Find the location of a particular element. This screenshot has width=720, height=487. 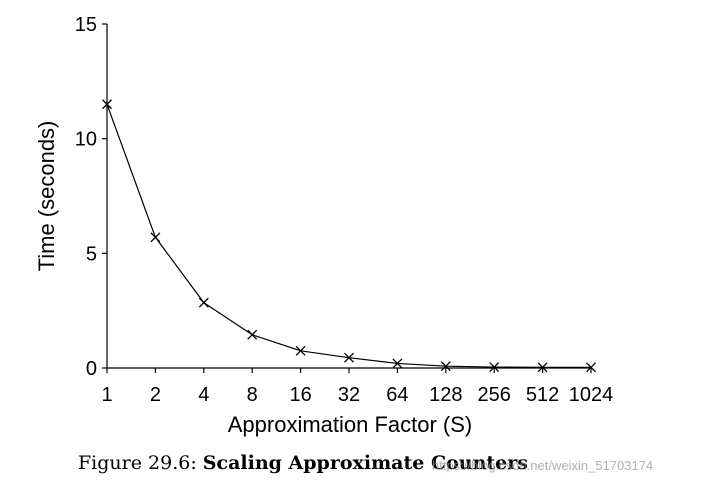

caption-prefix: Figure 29.6: is located at coordinates (140, 463).